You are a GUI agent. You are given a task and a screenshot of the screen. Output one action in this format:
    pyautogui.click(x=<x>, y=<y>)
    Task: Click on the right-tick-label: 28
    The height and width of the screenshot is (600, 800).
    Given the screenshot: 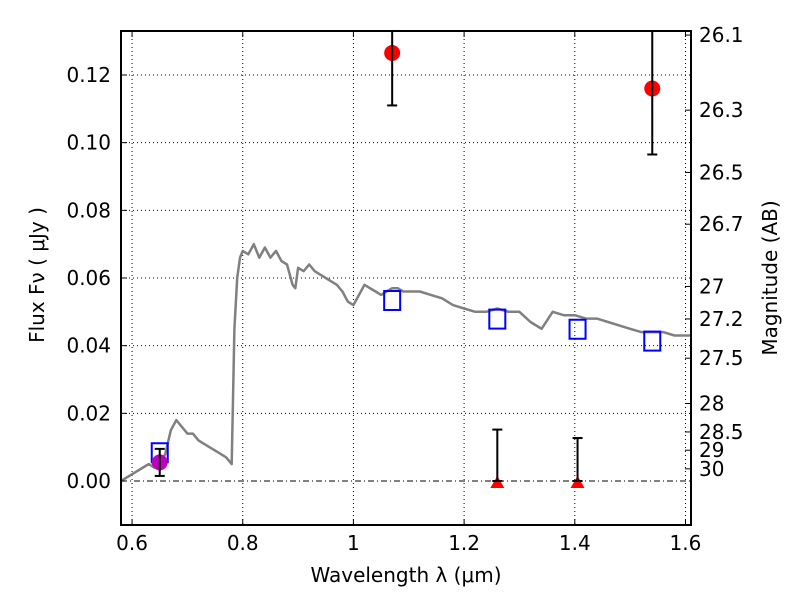 What is the action you would take?
    pyautogui.click(x=711, y=404)
    